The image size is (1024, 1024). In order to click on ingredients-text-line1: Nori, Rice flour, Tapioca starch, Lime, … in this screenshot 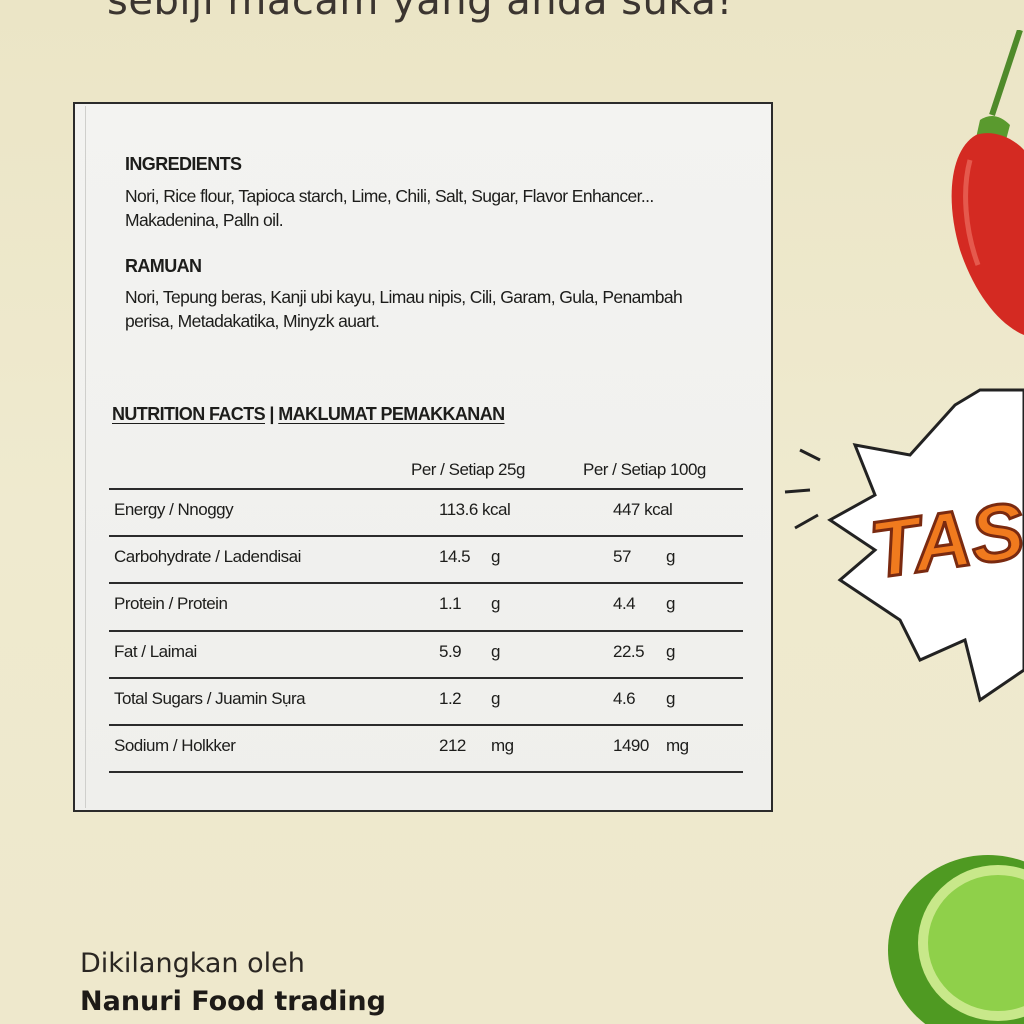, I will do `click(389, 196)`.